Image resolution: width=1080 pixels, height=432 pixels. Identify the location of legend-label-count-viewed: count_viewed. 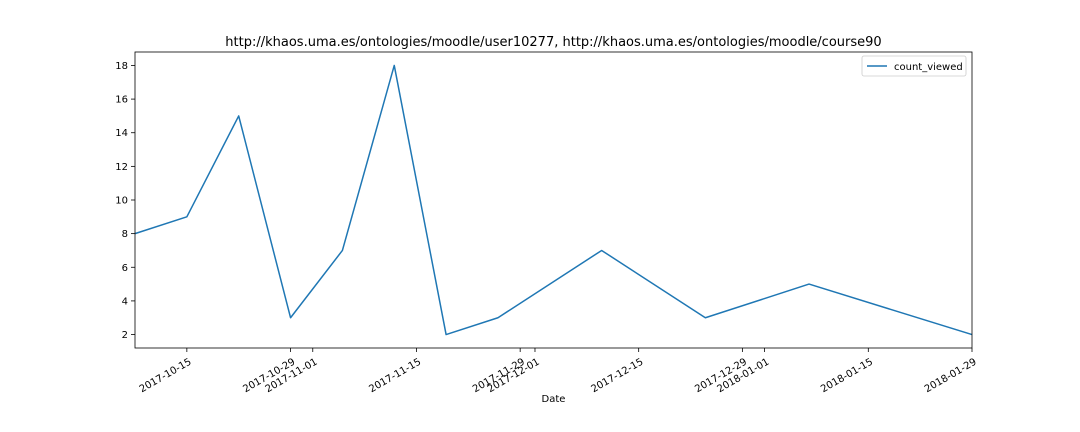
(928, 67).